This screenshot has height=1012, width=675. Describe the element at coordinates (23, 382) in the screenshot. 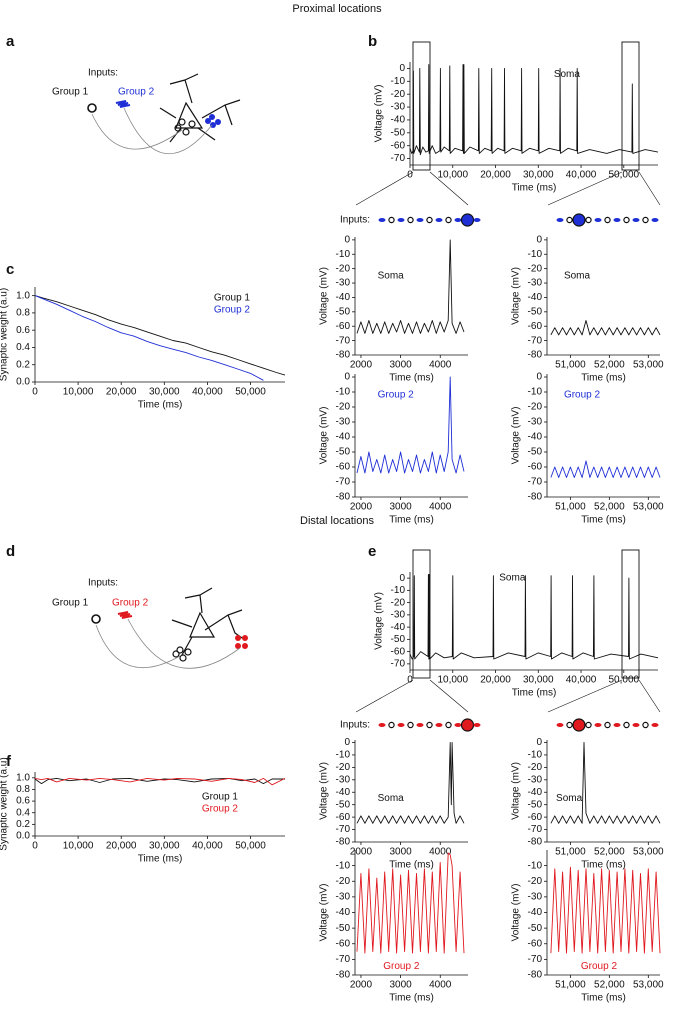

I see `y-tick-label: 0.0` at that location.